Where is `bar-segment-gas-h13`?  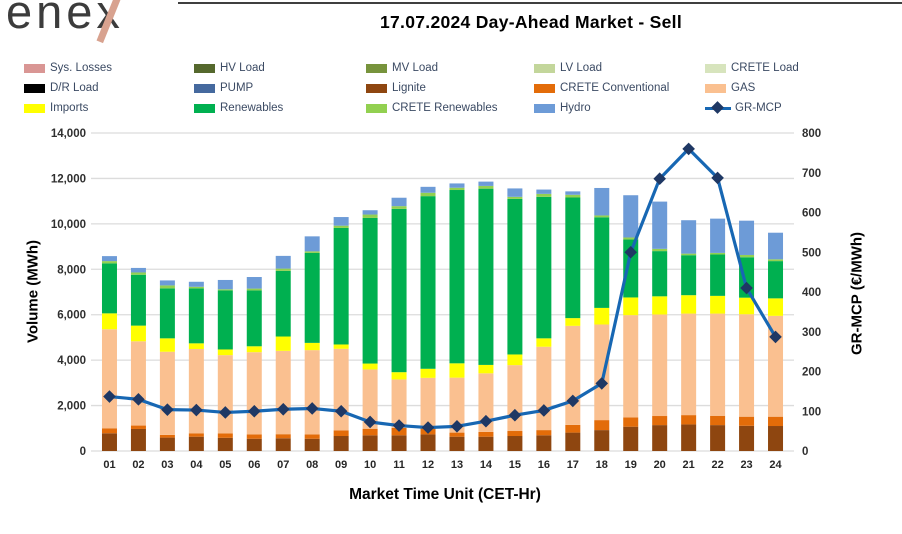
bar-segment-gas-h13 is located at coordinates (457, 405).